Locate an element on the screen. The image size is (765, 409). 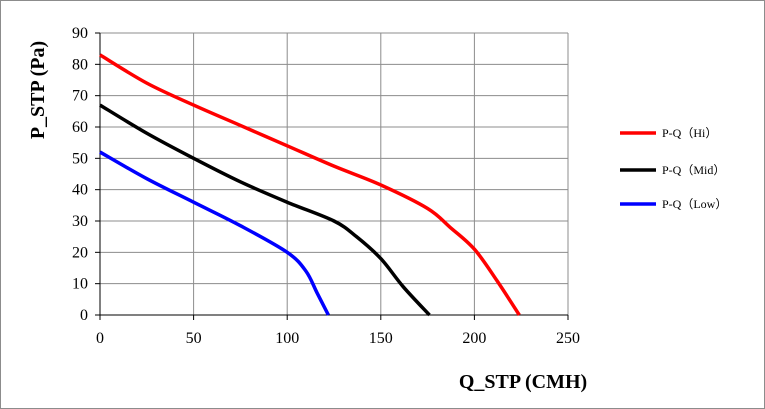
y-tick-label-0: 0 is located at coordinates (84, 315).